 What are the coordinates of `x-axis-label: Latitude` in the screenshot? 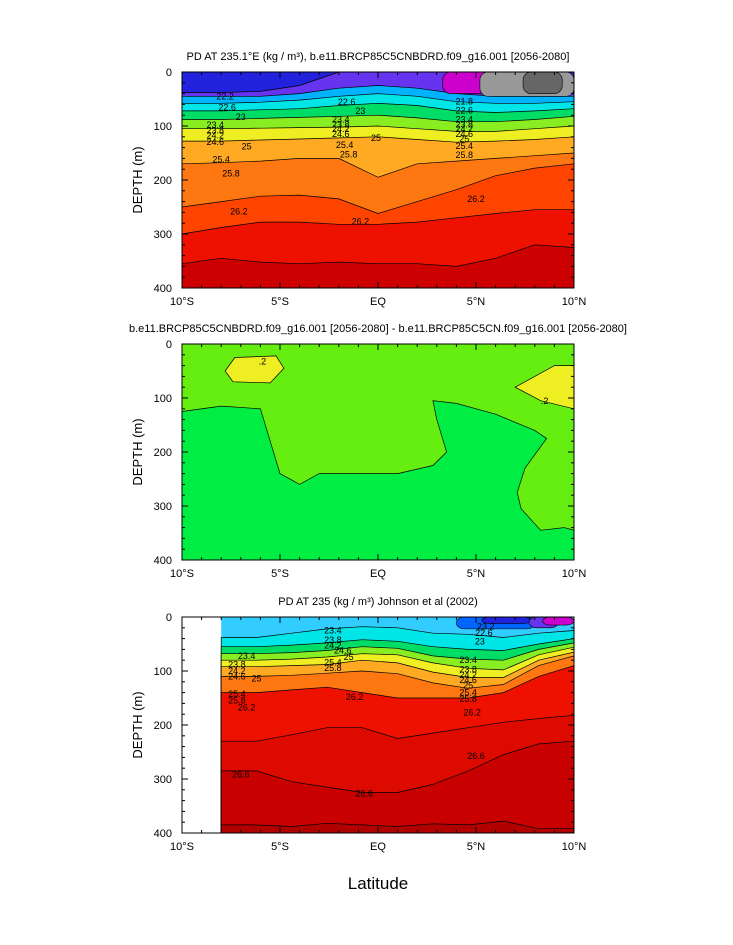 It's located at (378, 883).